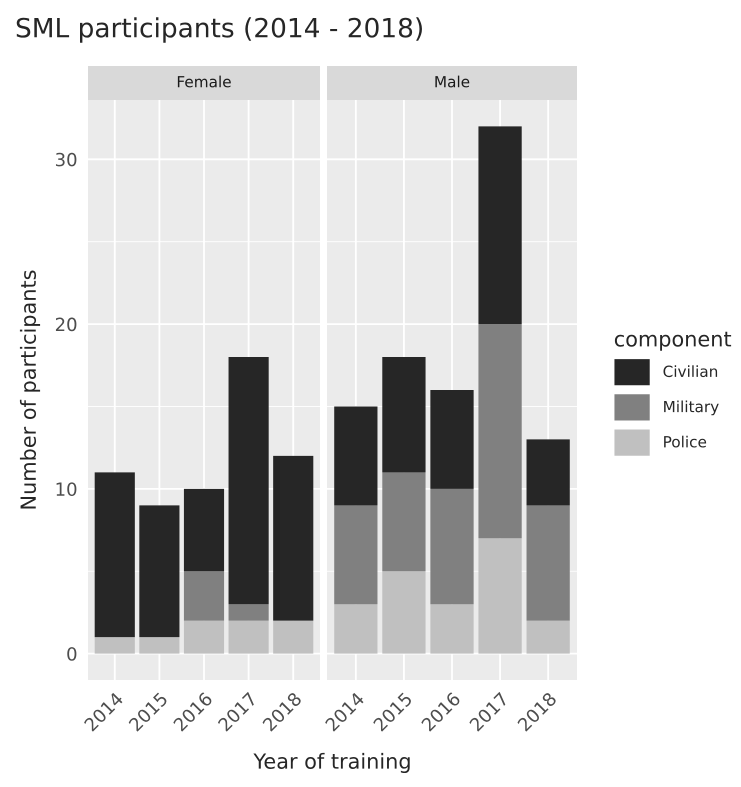 The width and height of the screenshot is (741, 787). Describe the element at coordinates (452, 82) in the screenshot. I see `chart-subtitle: Male` at that location.